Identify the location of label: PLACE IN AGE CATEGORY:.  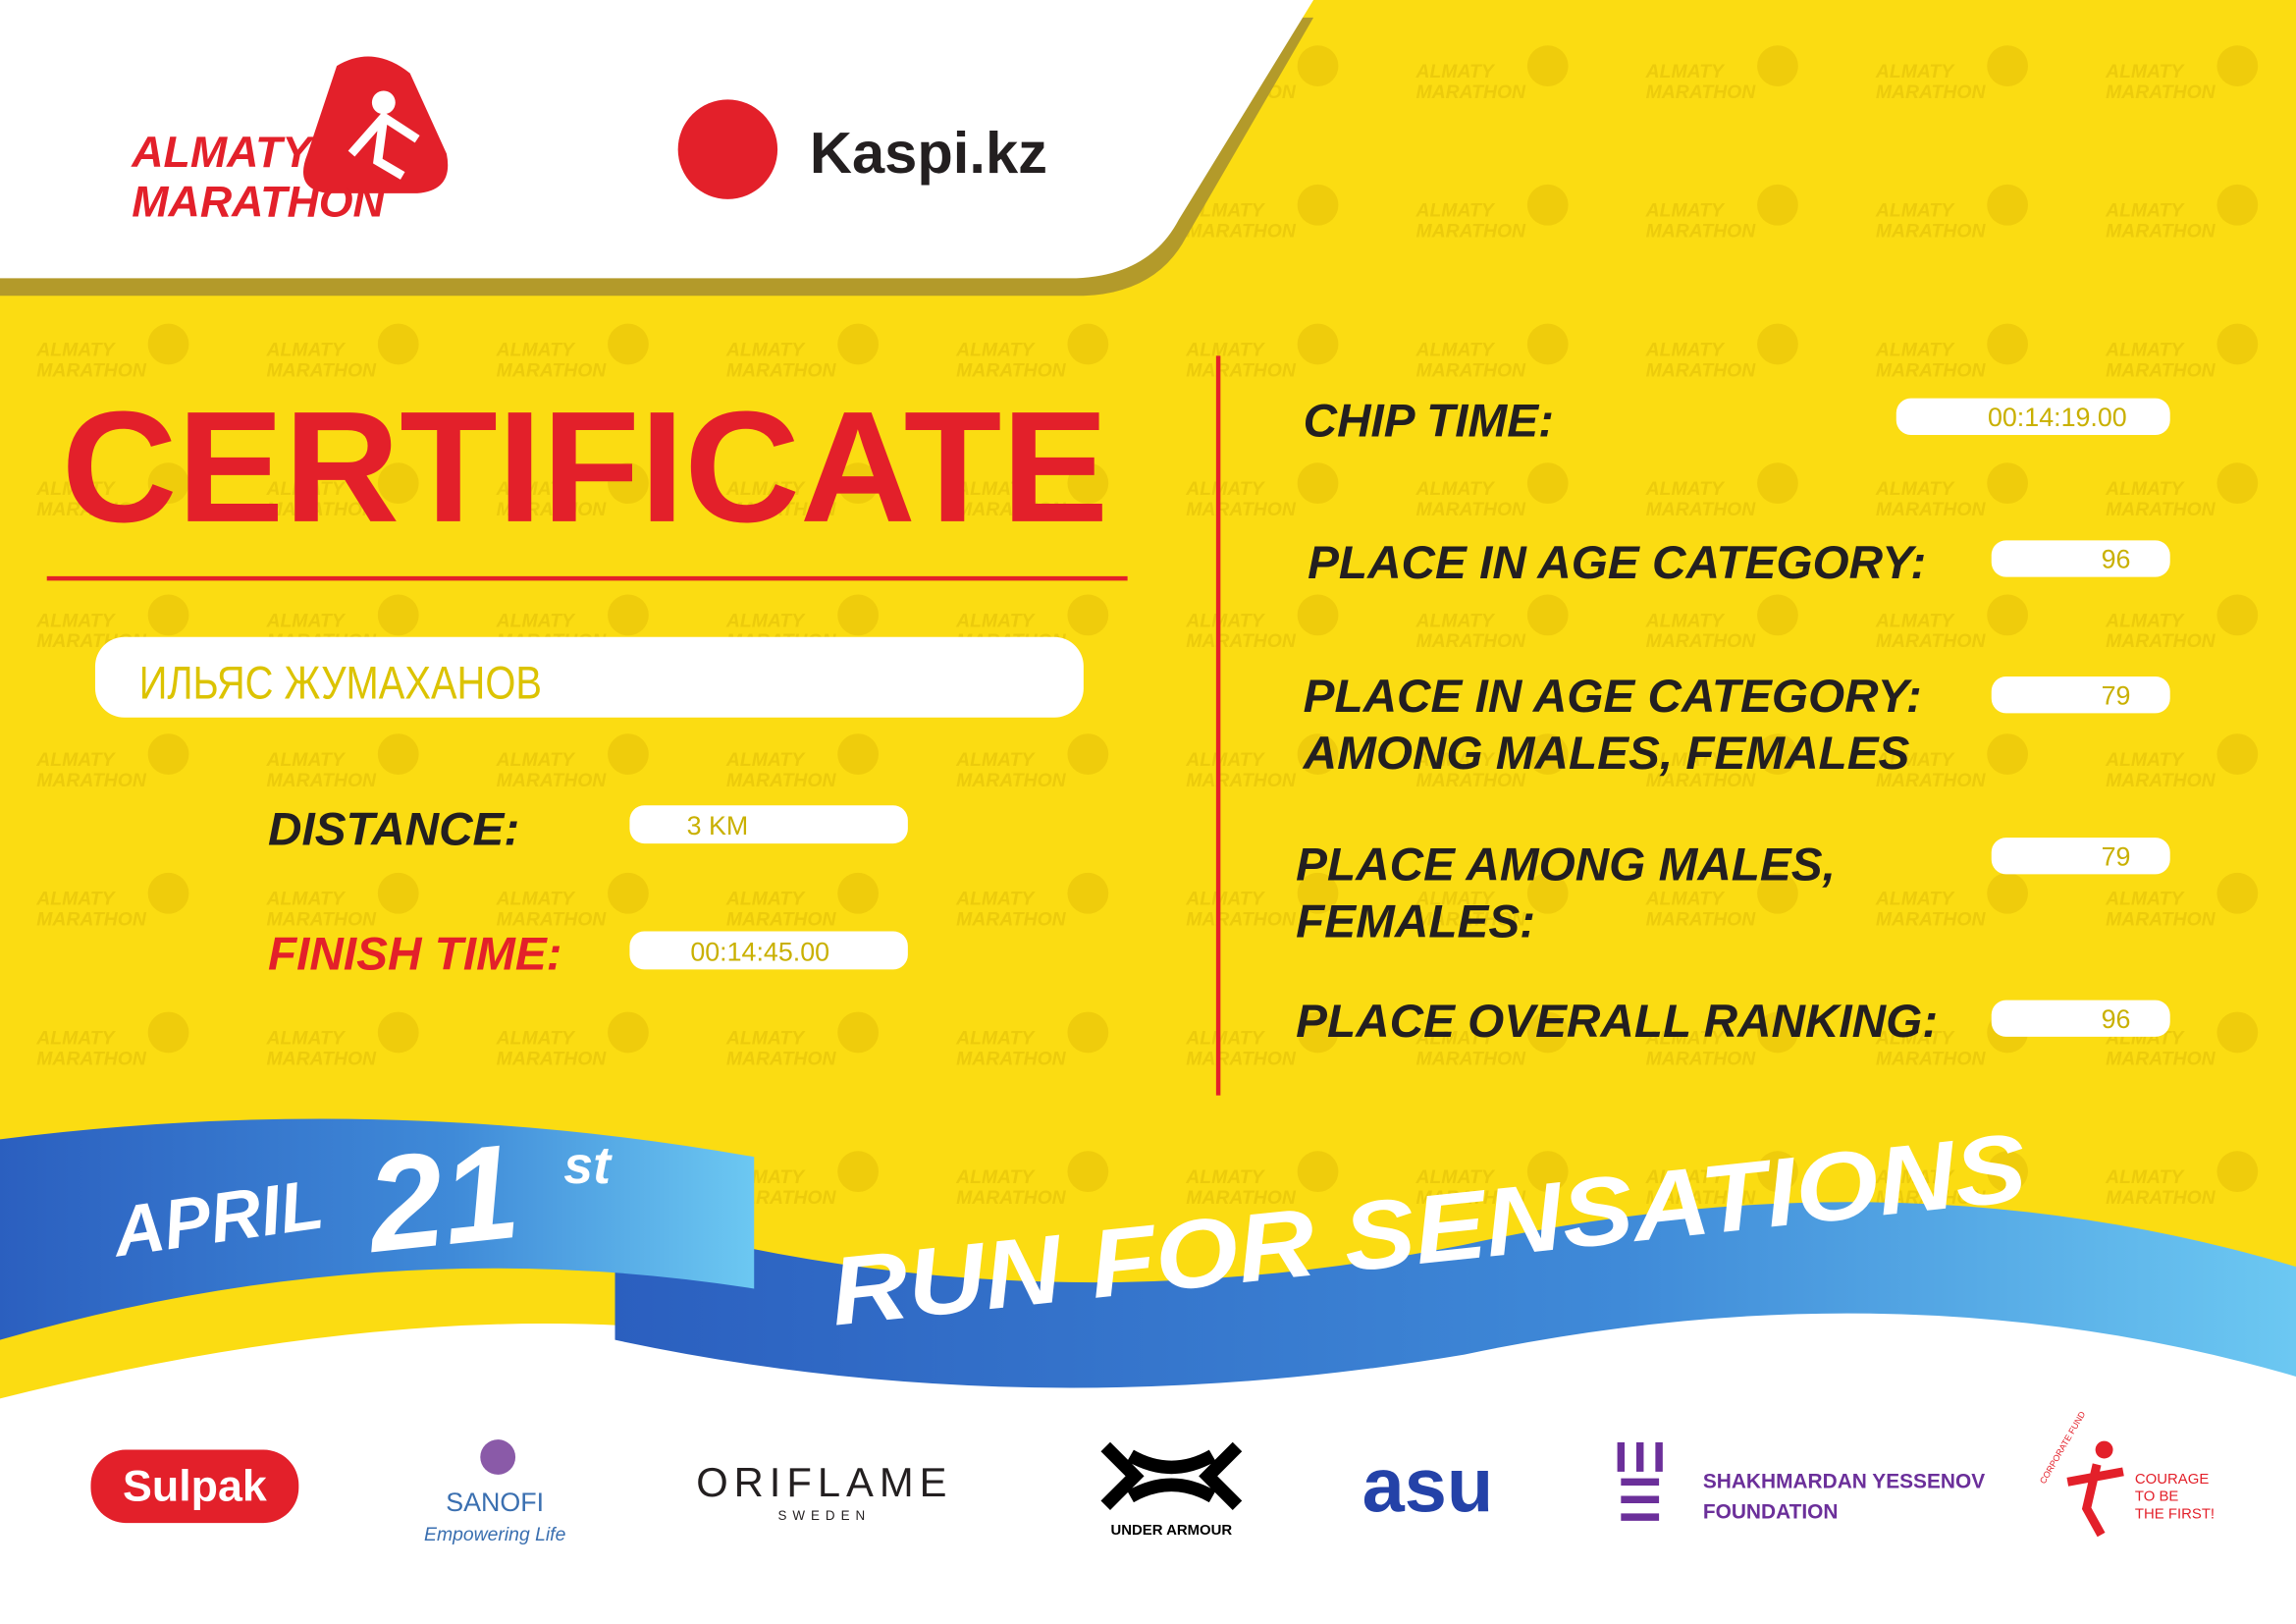
(1613, 697).